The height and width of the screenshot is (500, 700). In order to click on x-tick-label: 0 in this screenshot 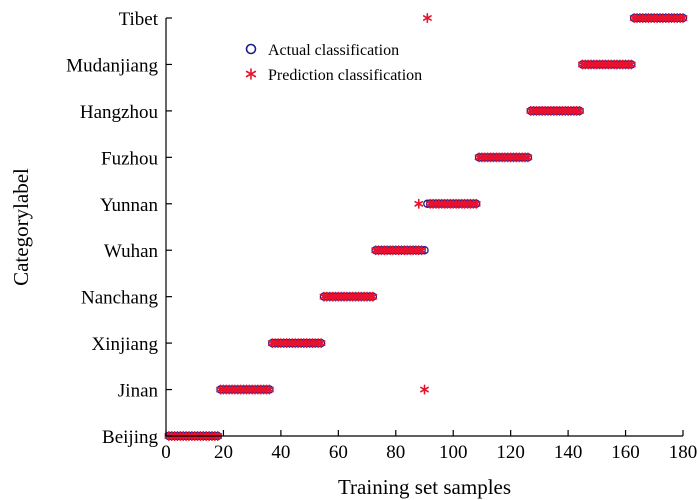, I will do `click(166, 452)`.